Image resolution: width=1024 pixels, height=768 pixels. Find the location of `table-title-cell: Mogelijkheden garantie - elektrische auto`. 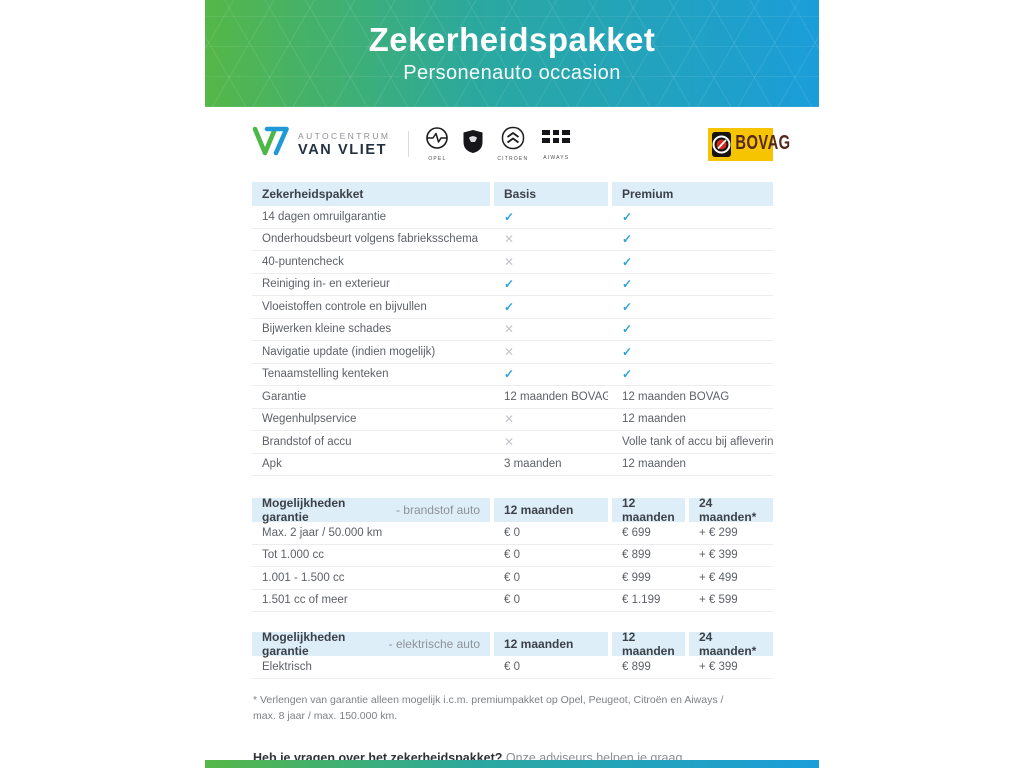

table-title-cell: Mogelijkheden garantie - elektrische auto is located at coordinates (371, 644).